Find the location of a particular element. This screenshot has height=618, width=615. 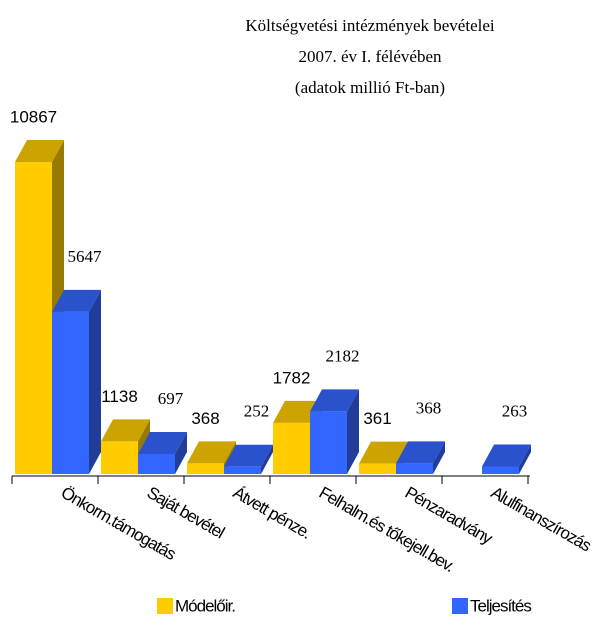

x-tick-label: Átvett pénze. is located at coordinates (272, 513).